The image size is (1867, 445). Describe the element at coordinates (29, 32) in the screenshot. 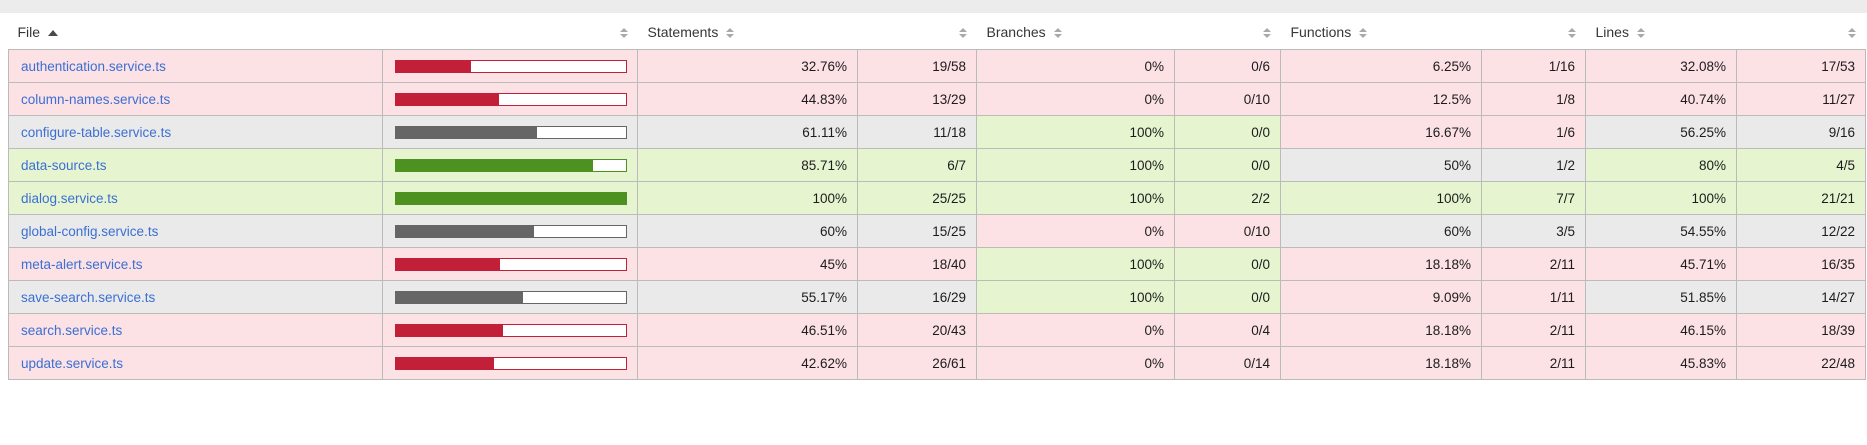

I see `column-header-file-label: File` at that location.